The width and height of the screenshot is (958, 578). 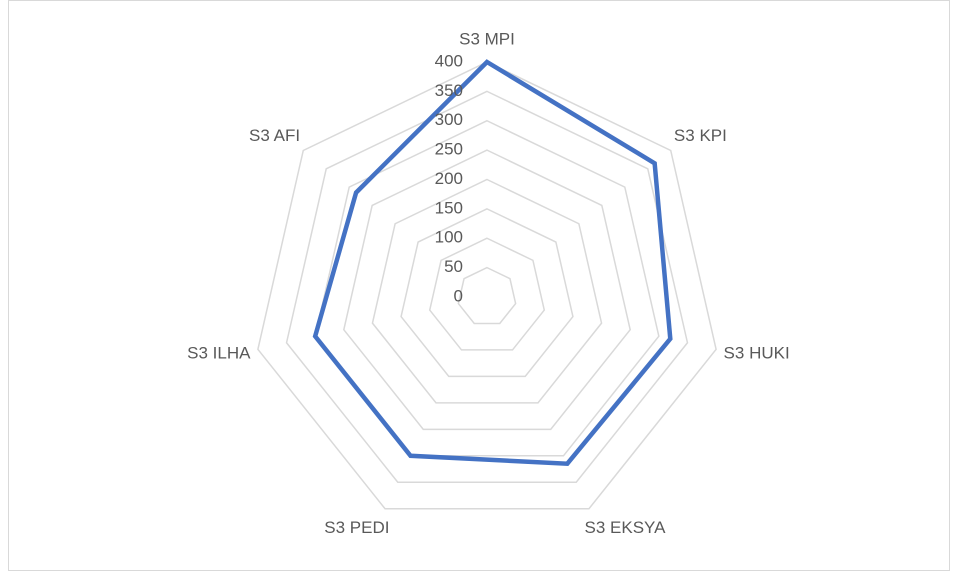 I want to click on axis-tick-label: 350, so click(x=449, y=90).